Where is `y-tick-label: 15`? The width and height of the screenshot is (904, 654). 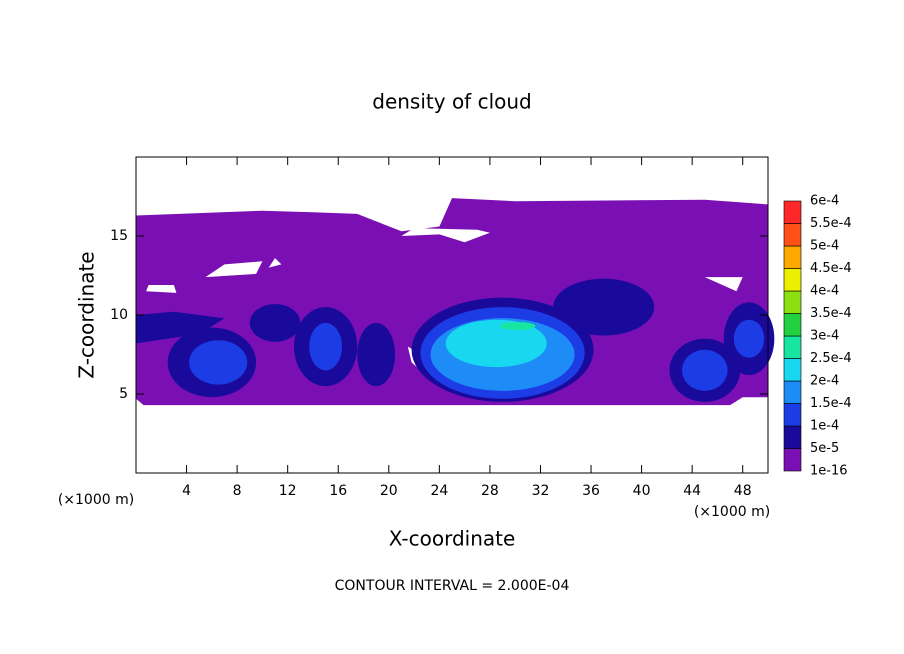
y-tick-label: 15 is located at coordinates (119, 236).